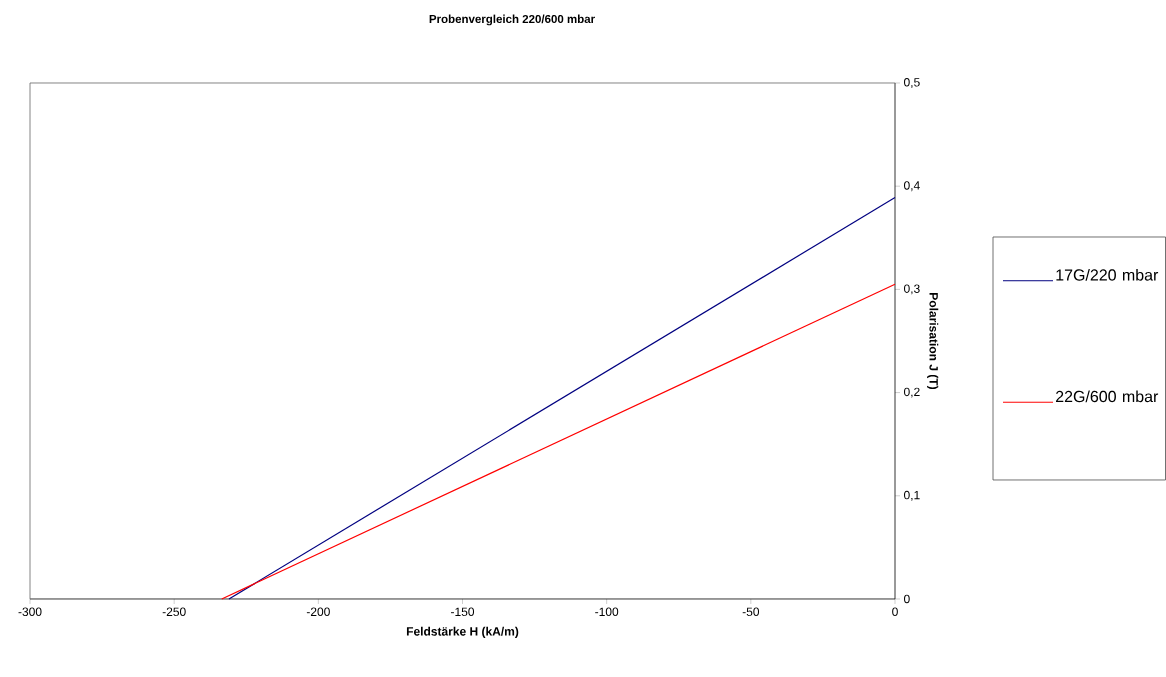  I want to click on y-tick-label: 0,3, so click(912, 289).